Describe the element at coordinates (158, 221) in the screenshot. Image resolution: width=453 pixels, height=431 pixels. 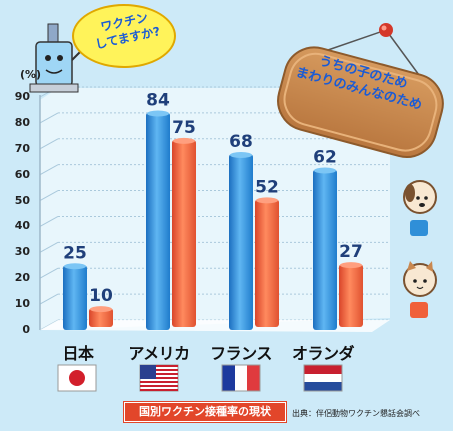
I see `bar-dog-usa` at that location.